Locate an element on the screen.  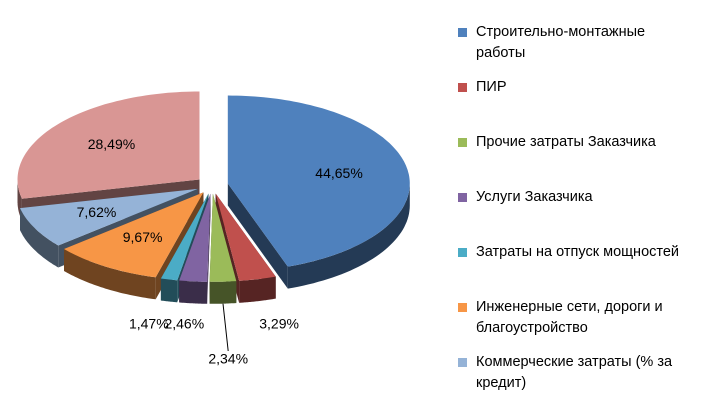
data-label: 2,46% is located at coordinates (184, 324).